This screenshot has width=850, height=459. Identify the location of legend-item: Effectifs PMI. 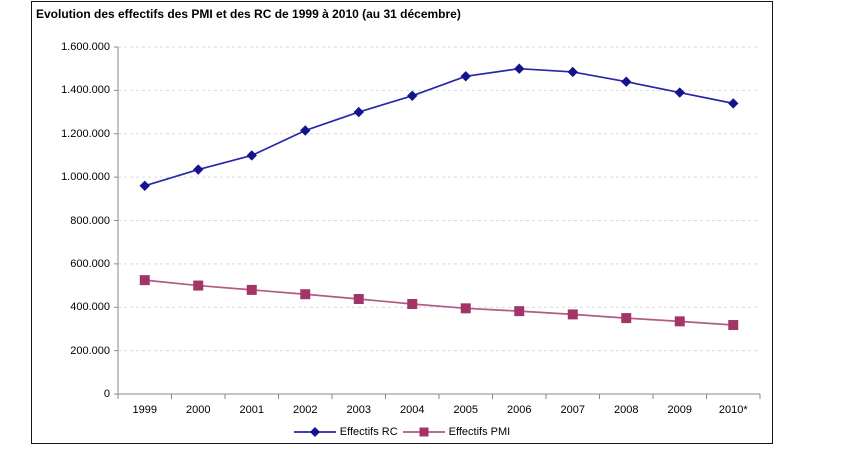
(456, 432).